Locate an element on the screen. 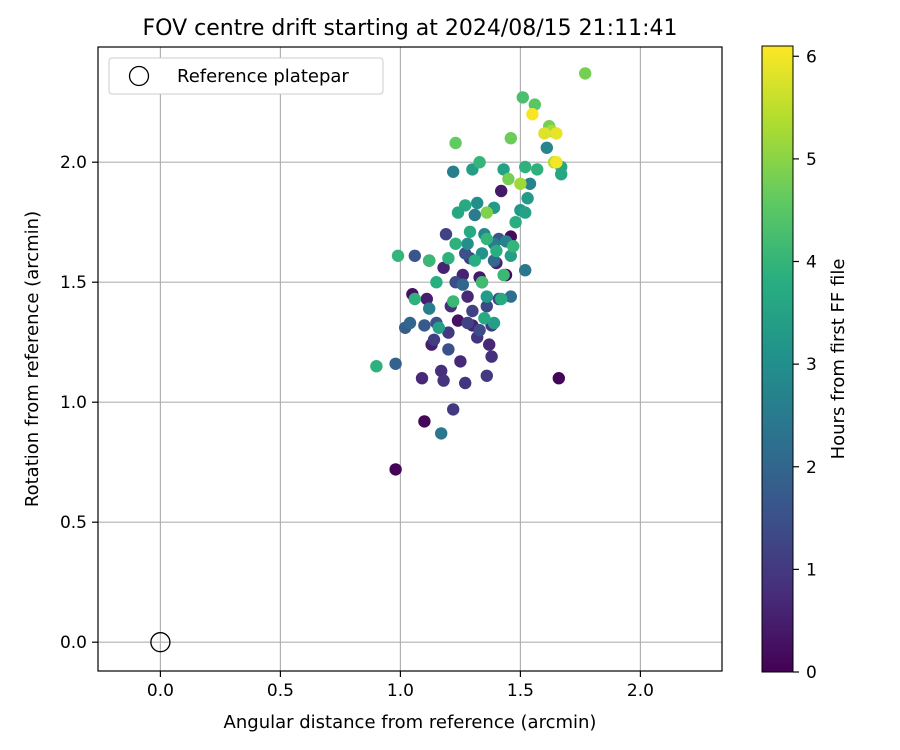  x-tick-label-1: 0.5 is located at coordinates (280, 691).